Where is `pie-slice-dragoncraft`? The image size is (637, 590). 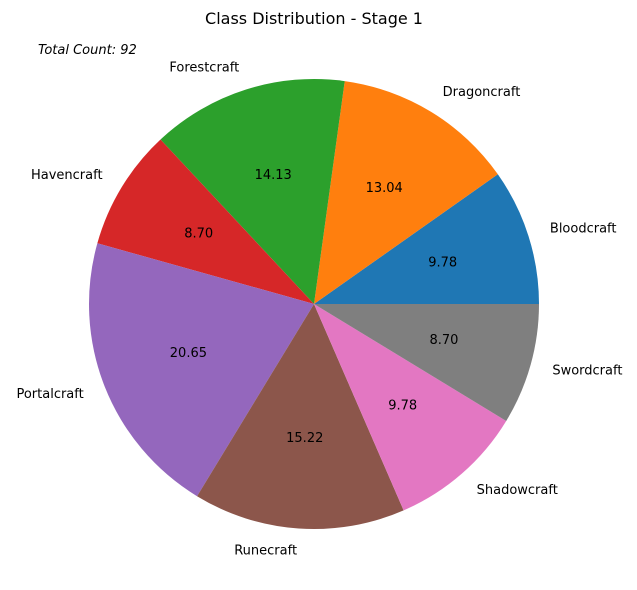 pie-slice-dragoncraft is located at coordinates (406, 193).